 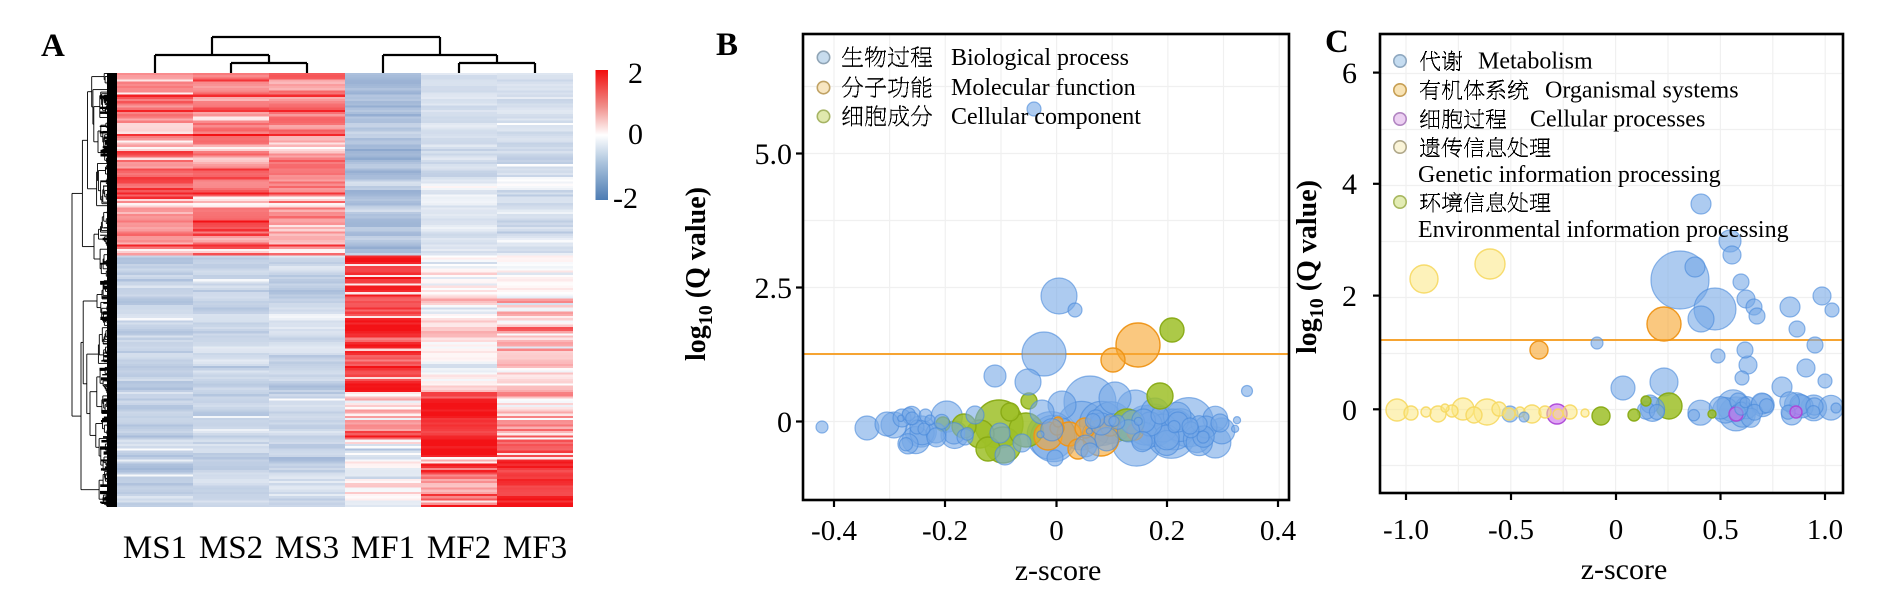 What do you see at coordinates (1603, 230) in the screenshot?
I see `svg-text:Environmental information proc: Environmental information processing` at bounding box center [1603, 230].